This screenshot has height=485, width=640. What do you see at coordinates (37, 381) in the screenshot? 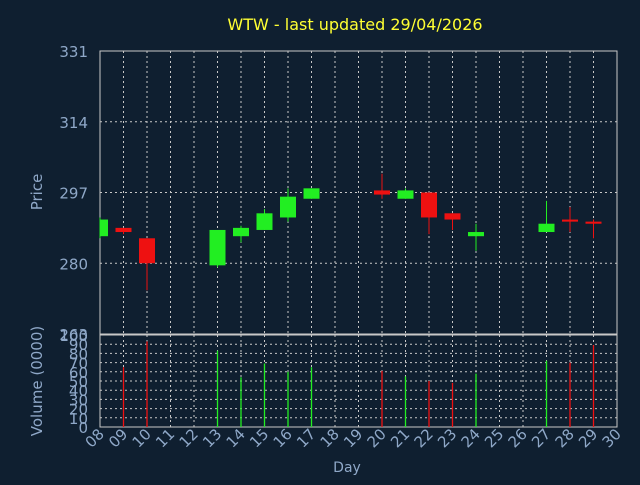
I see `volume-axis-label: Volume (0000)` at bounding box center [37, 381].